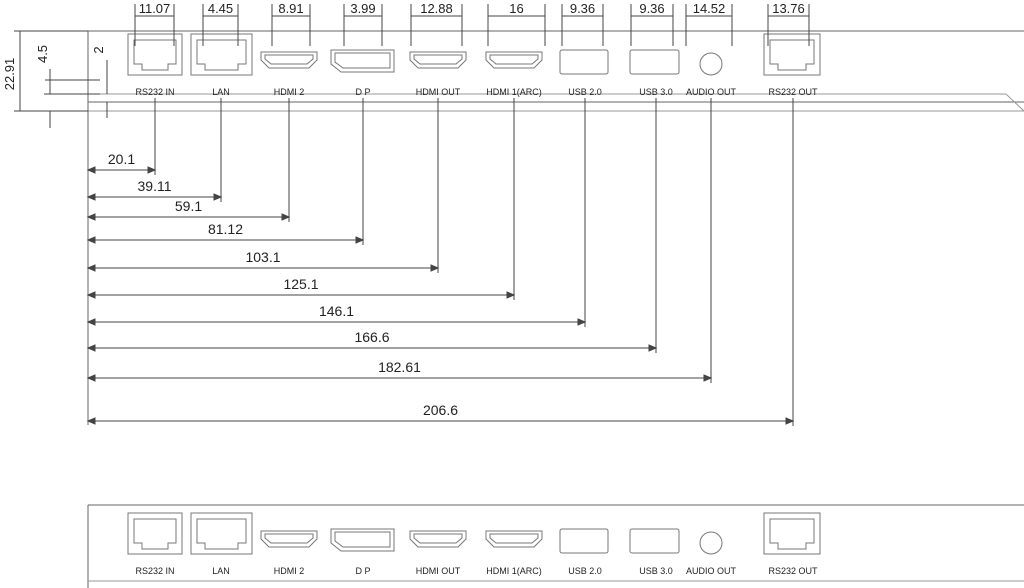 This screenshot has width=1024, height=588. I want to click on port-label-6: HDMI 1(ARC), so click(514, 92).